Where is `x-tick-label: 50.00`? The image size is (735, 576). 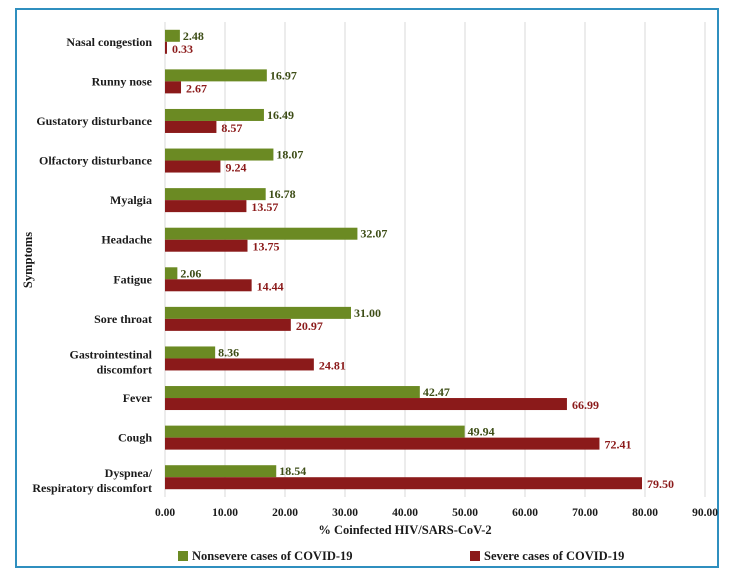
x-tick-label: 50.00 is located at coordinates (465, 513).